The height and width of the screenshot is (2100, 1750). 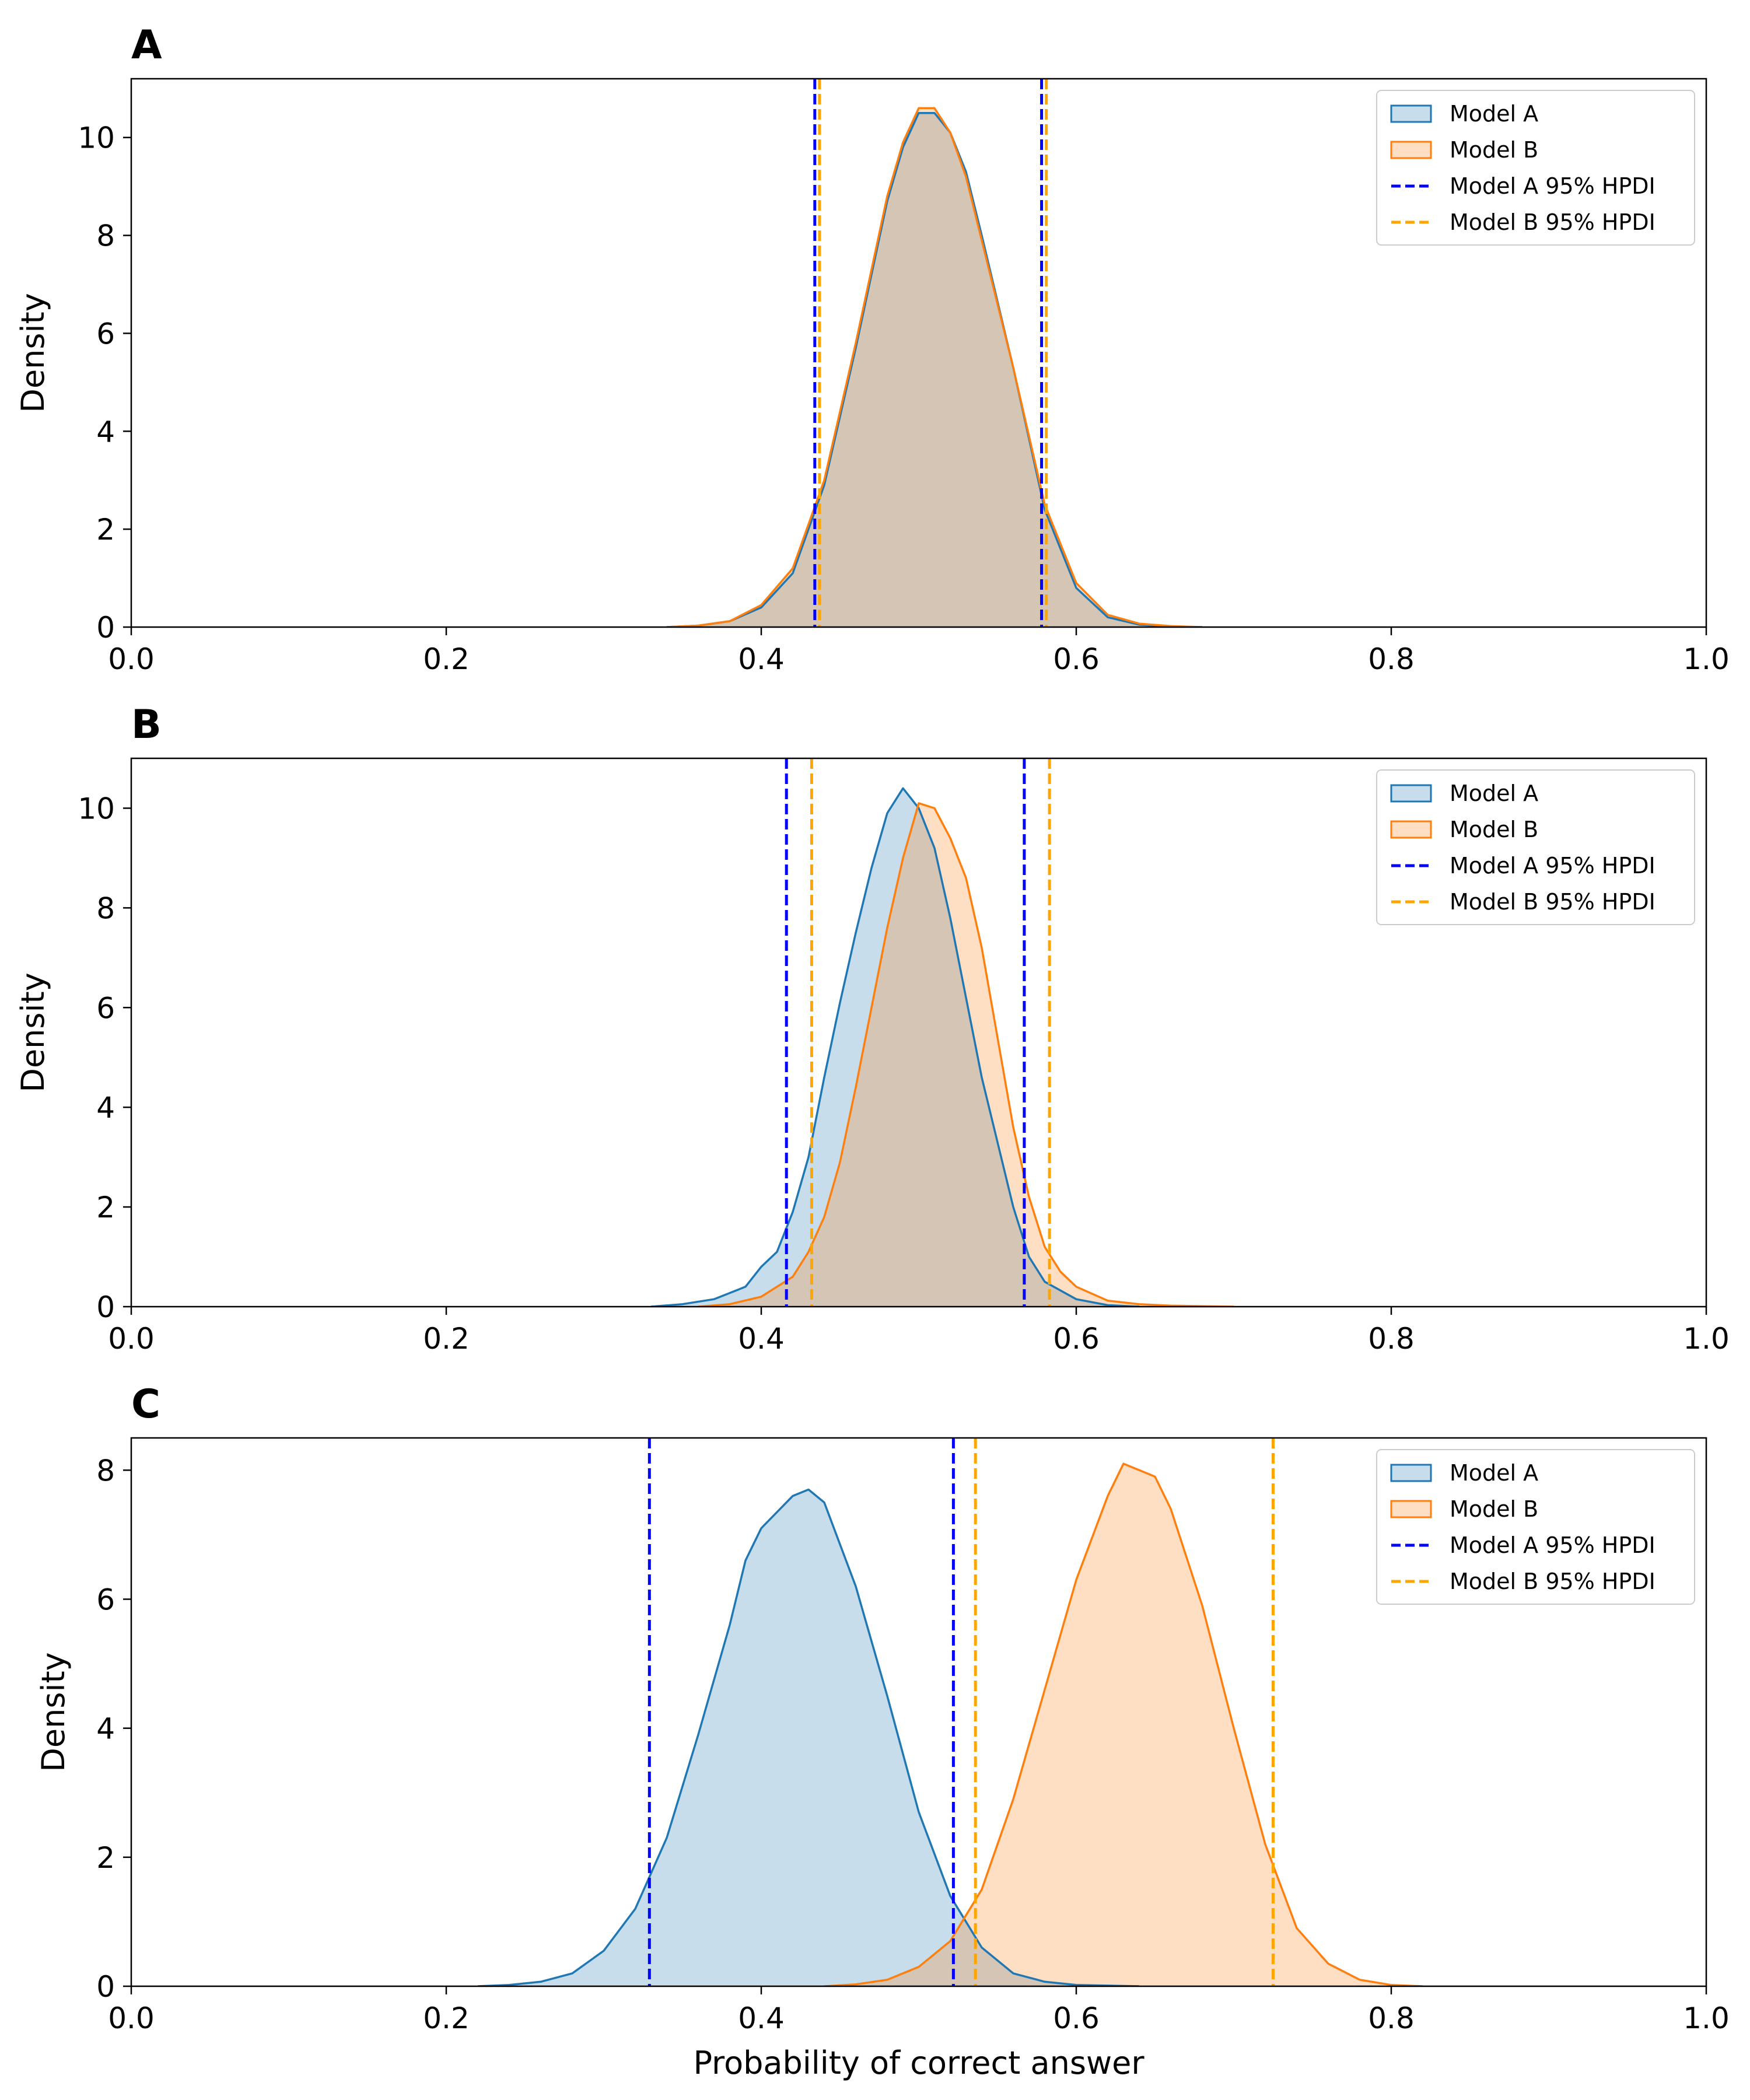 What do you see at coordinates (918, 2063) in the screenshot?
I see `x-axis-label: Probability of correct answer` at bounding box center [918, 2063].